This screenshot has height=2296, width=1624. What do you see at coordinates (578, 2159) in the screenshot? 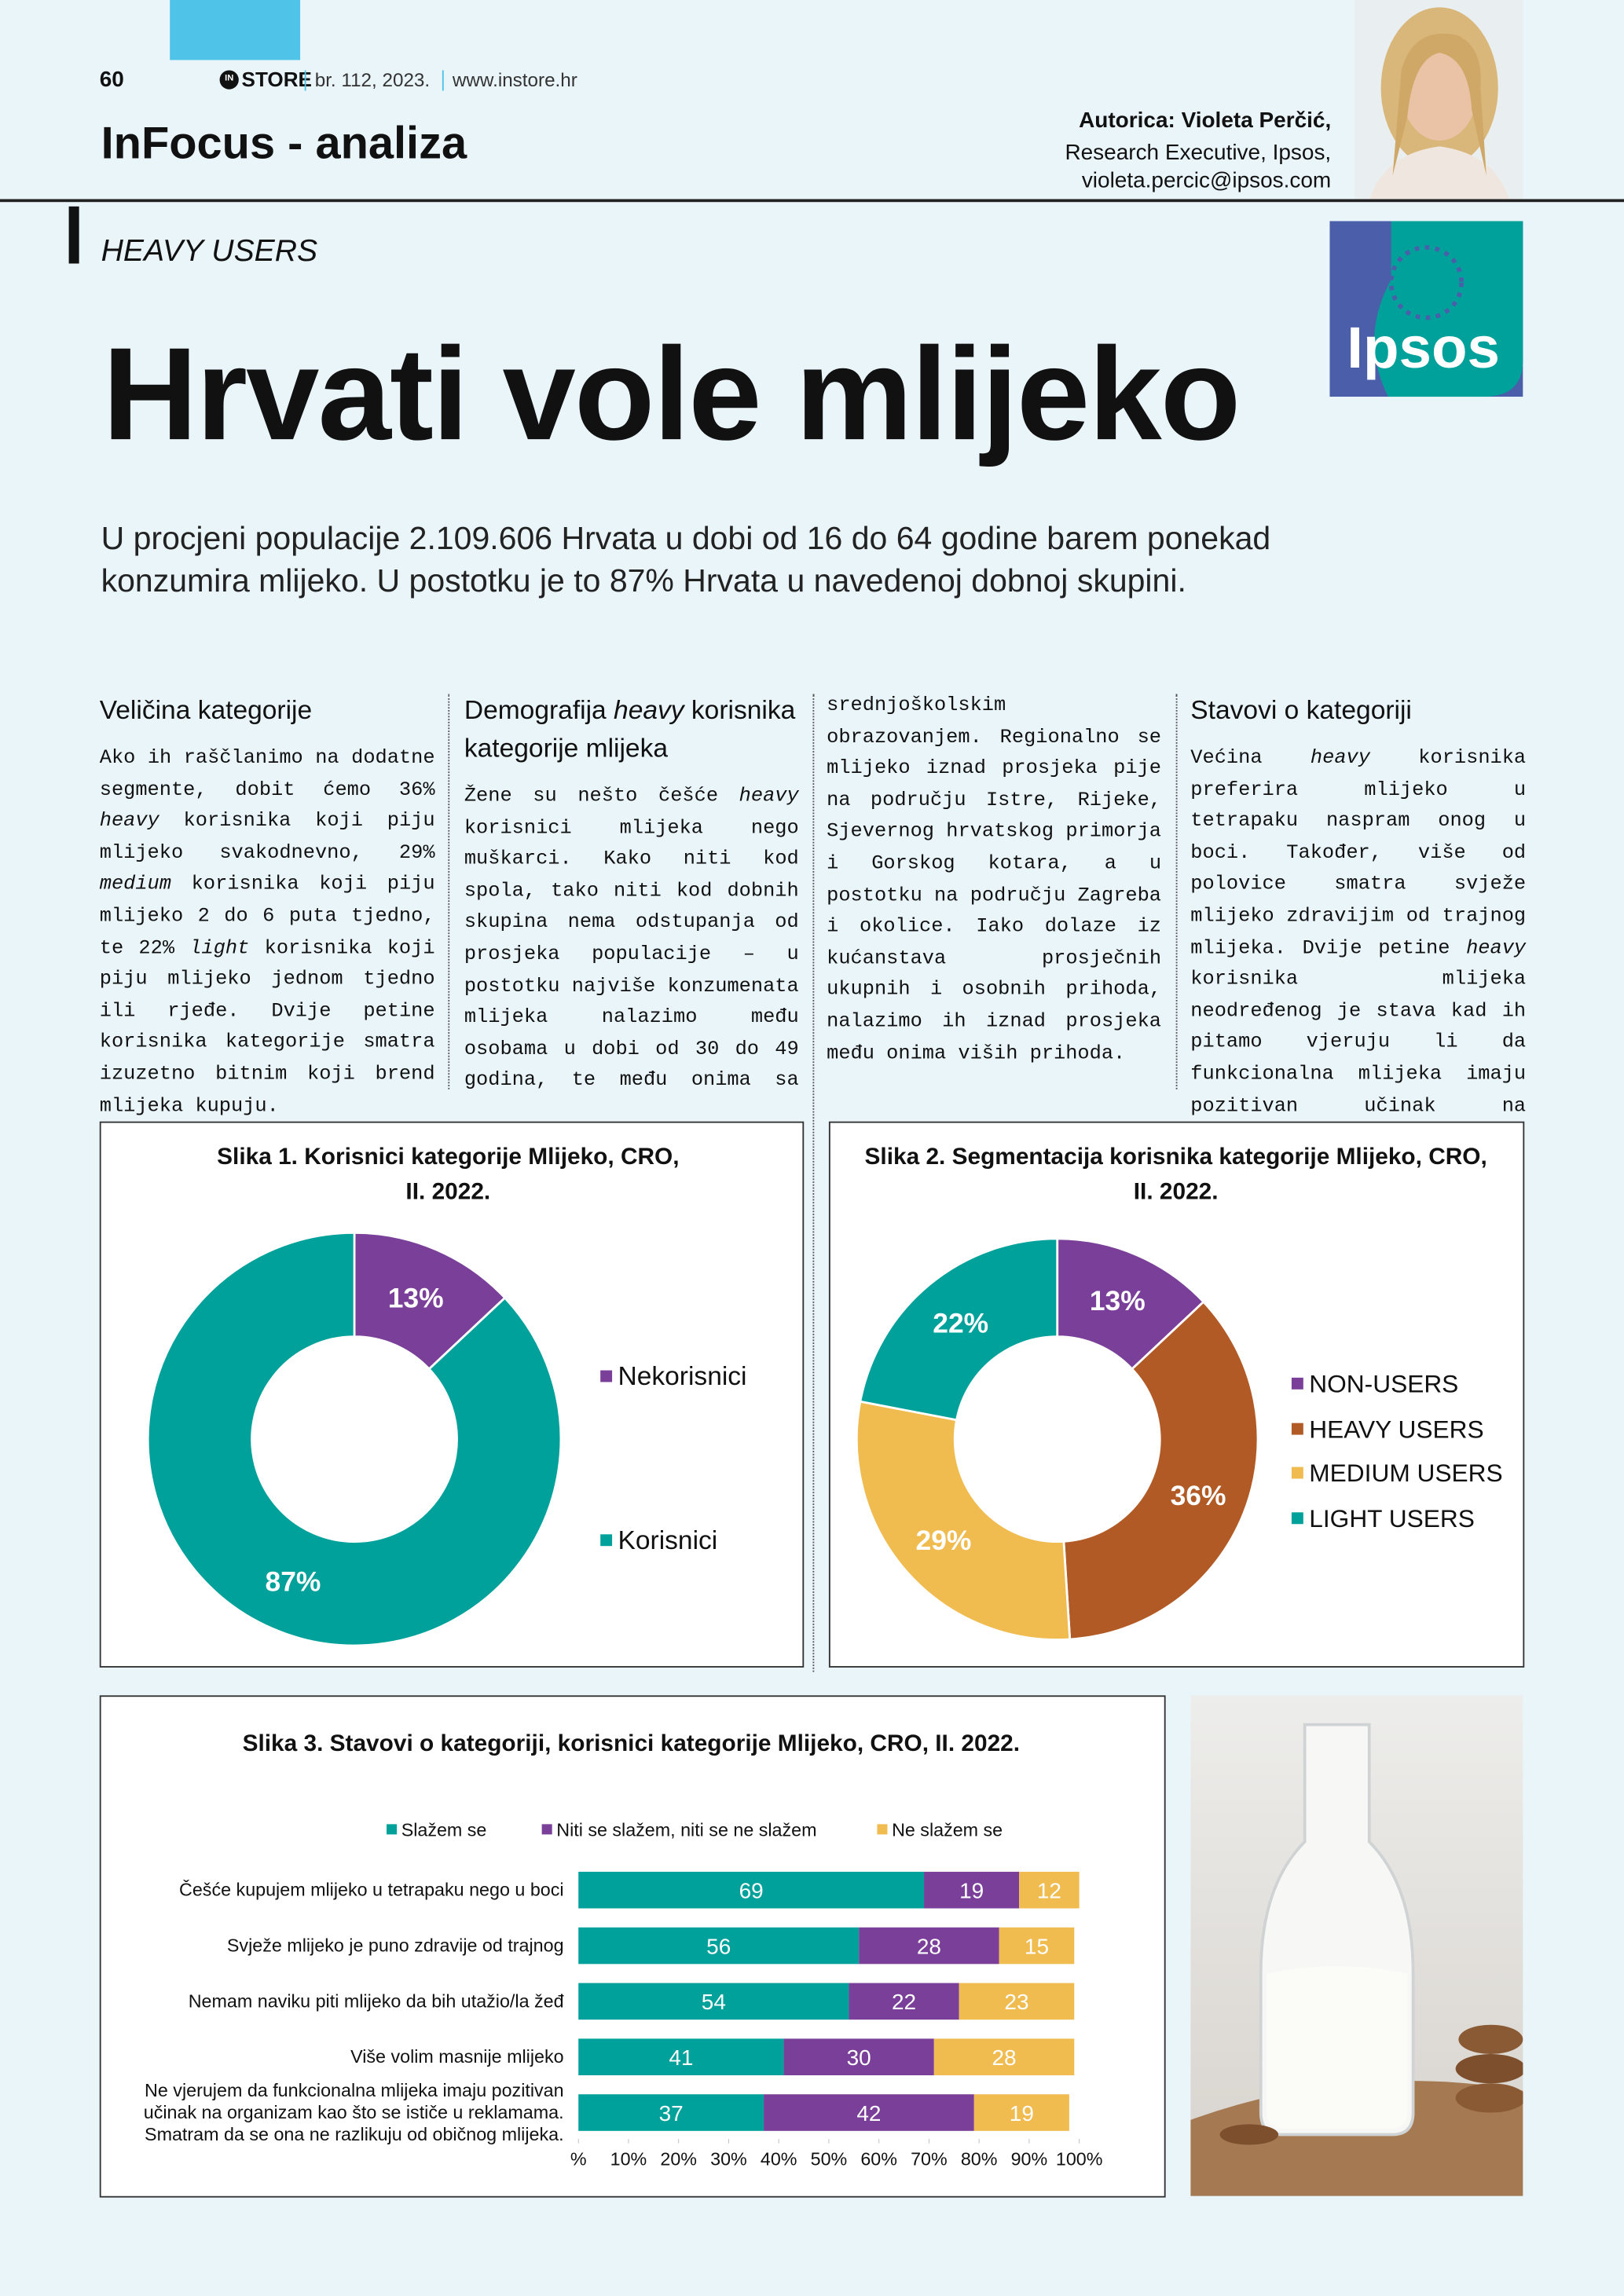
I see `x-tick-label: %` at bounding box center [578, 2159].